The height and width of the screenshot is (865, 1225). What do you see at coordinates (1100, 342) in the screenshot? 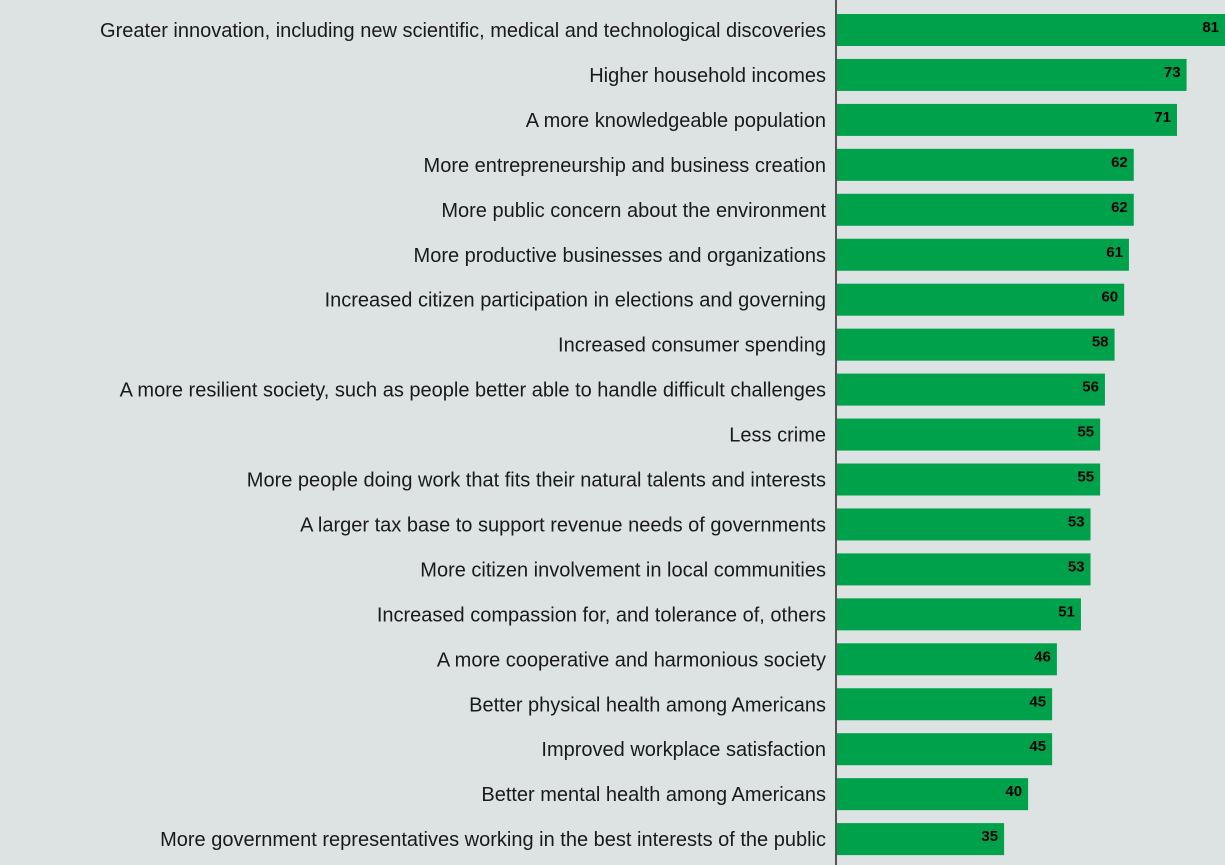
I see `value-label-8: 58` at bounding box center [1100, 342].